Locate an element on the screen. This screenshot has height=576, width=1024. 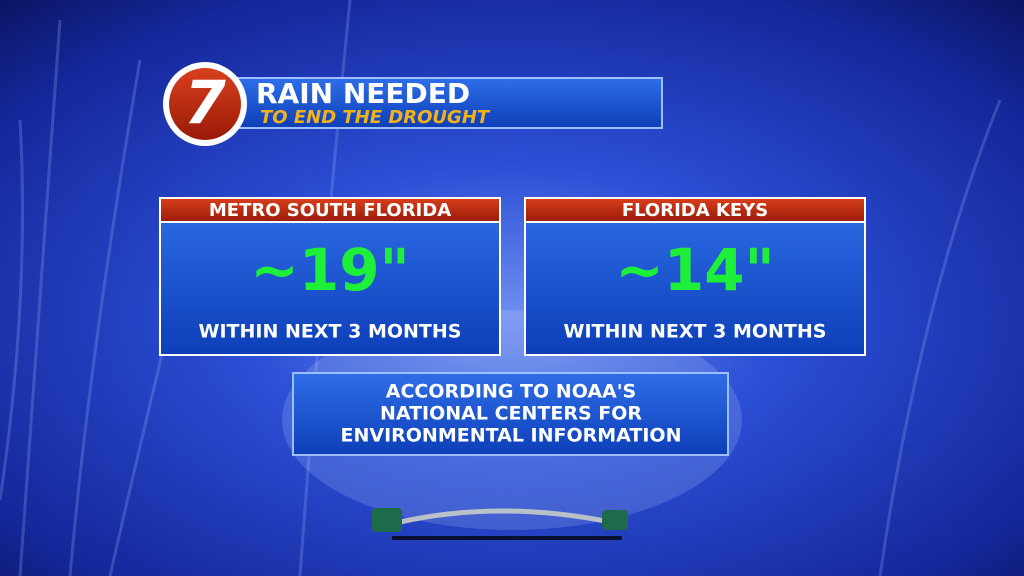
subtitle: TO END THE DROUGHT is located at coordinates (375, 117).